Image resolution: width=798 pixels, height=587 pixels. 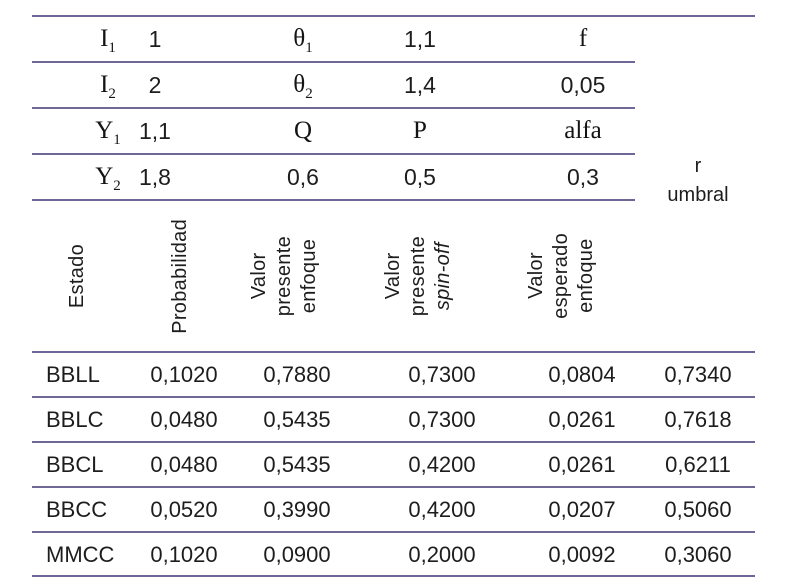 What do you see at coordinates (297, 509) in the screenshot?
I see `valor-presente-enfoque-cell: 0,3990` at bounding box center [297, 509].